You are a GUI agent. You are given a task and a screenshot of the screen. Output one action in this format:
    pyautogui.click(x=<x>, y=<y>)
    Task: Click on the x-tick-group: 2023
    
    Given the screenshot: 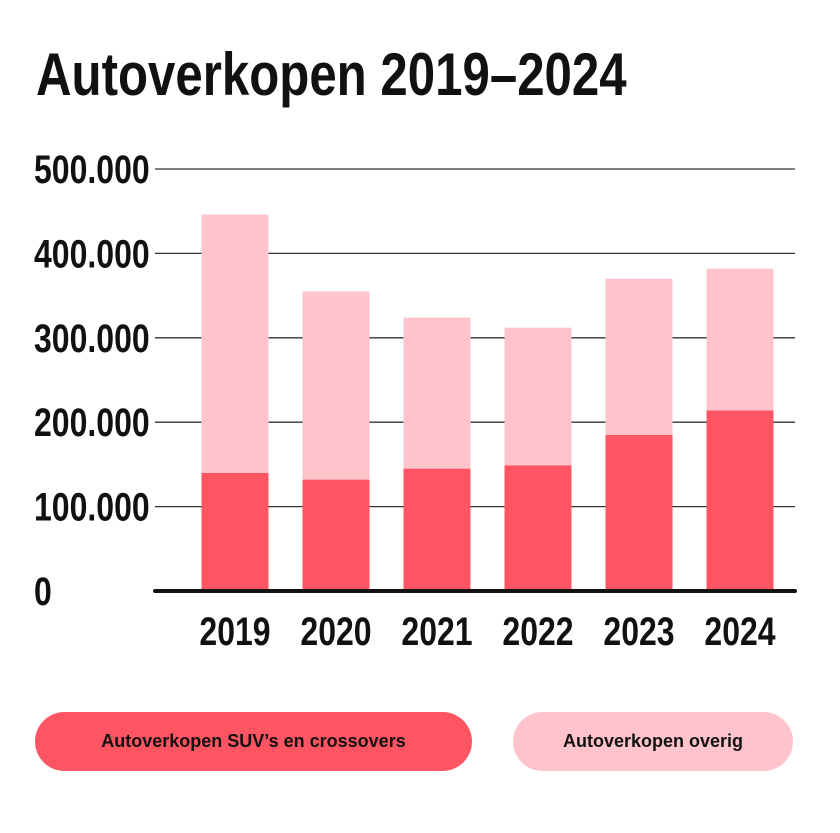 What is the action you would take?
    pyautogui.click(x=638, y=631)
    